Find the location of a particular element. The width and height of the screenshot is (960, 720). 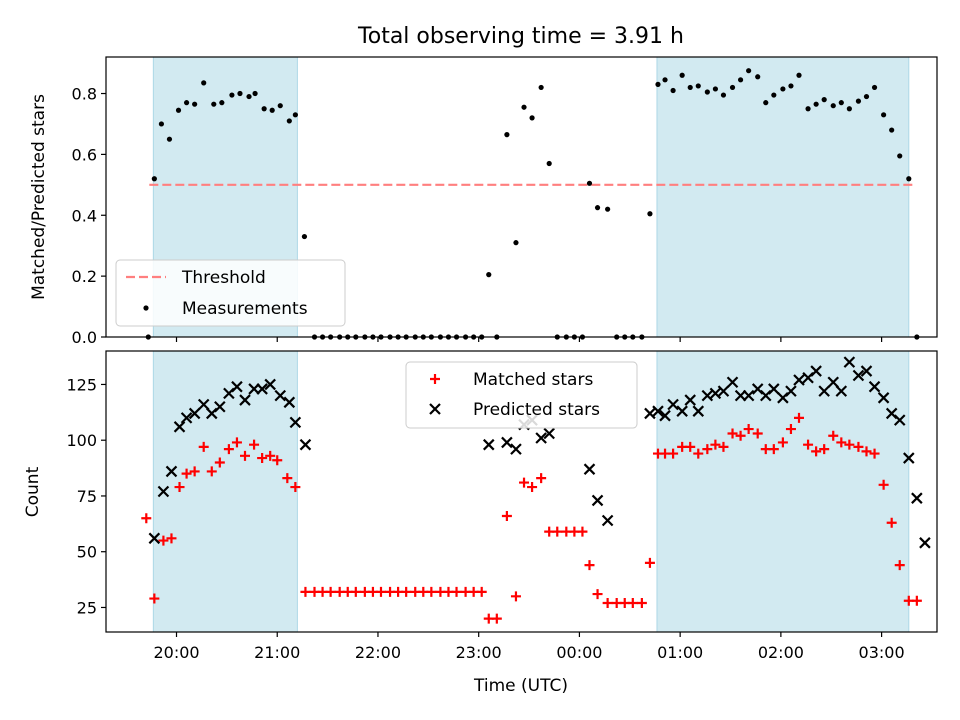

legend-matched-swatch is located at coordinates (435, 379).